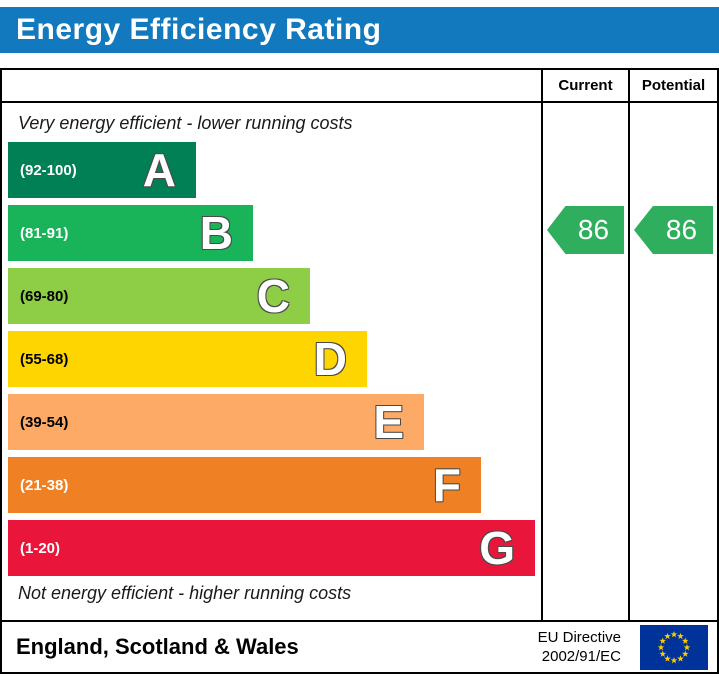 This screenshot has width=719, height=676. What do you see at coordinates (330, 359) in the screenshot?
I see `band-letter: D` at bounding box center [330, 359].